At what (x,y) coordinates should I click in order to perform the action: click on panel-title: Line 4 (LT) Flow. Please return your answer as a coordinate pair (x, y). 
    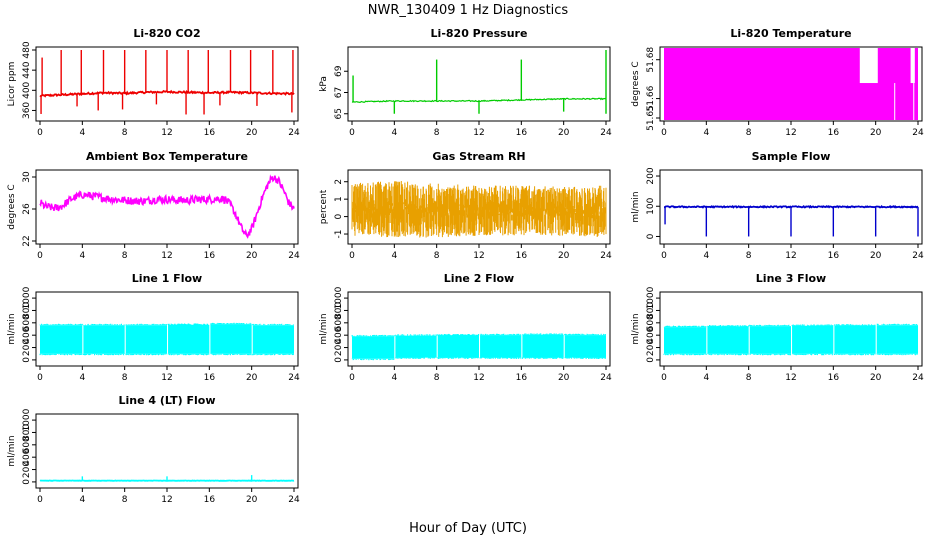
    Looking at the image, I should click on (167, 400).